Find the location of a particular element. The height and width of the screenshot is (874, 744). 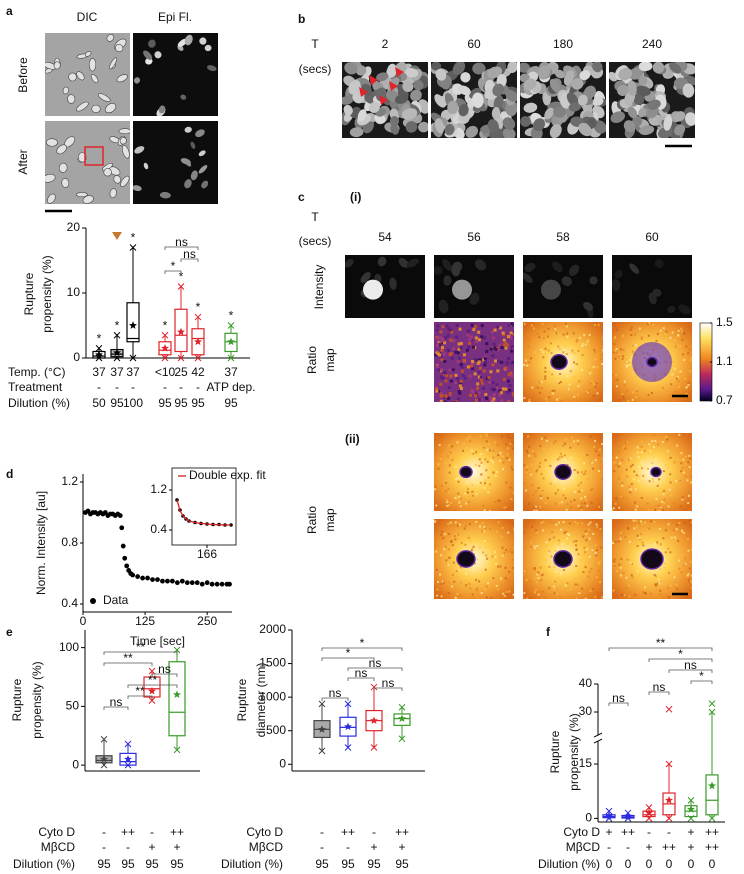

cell-blob is located at coordinates (462, 289).